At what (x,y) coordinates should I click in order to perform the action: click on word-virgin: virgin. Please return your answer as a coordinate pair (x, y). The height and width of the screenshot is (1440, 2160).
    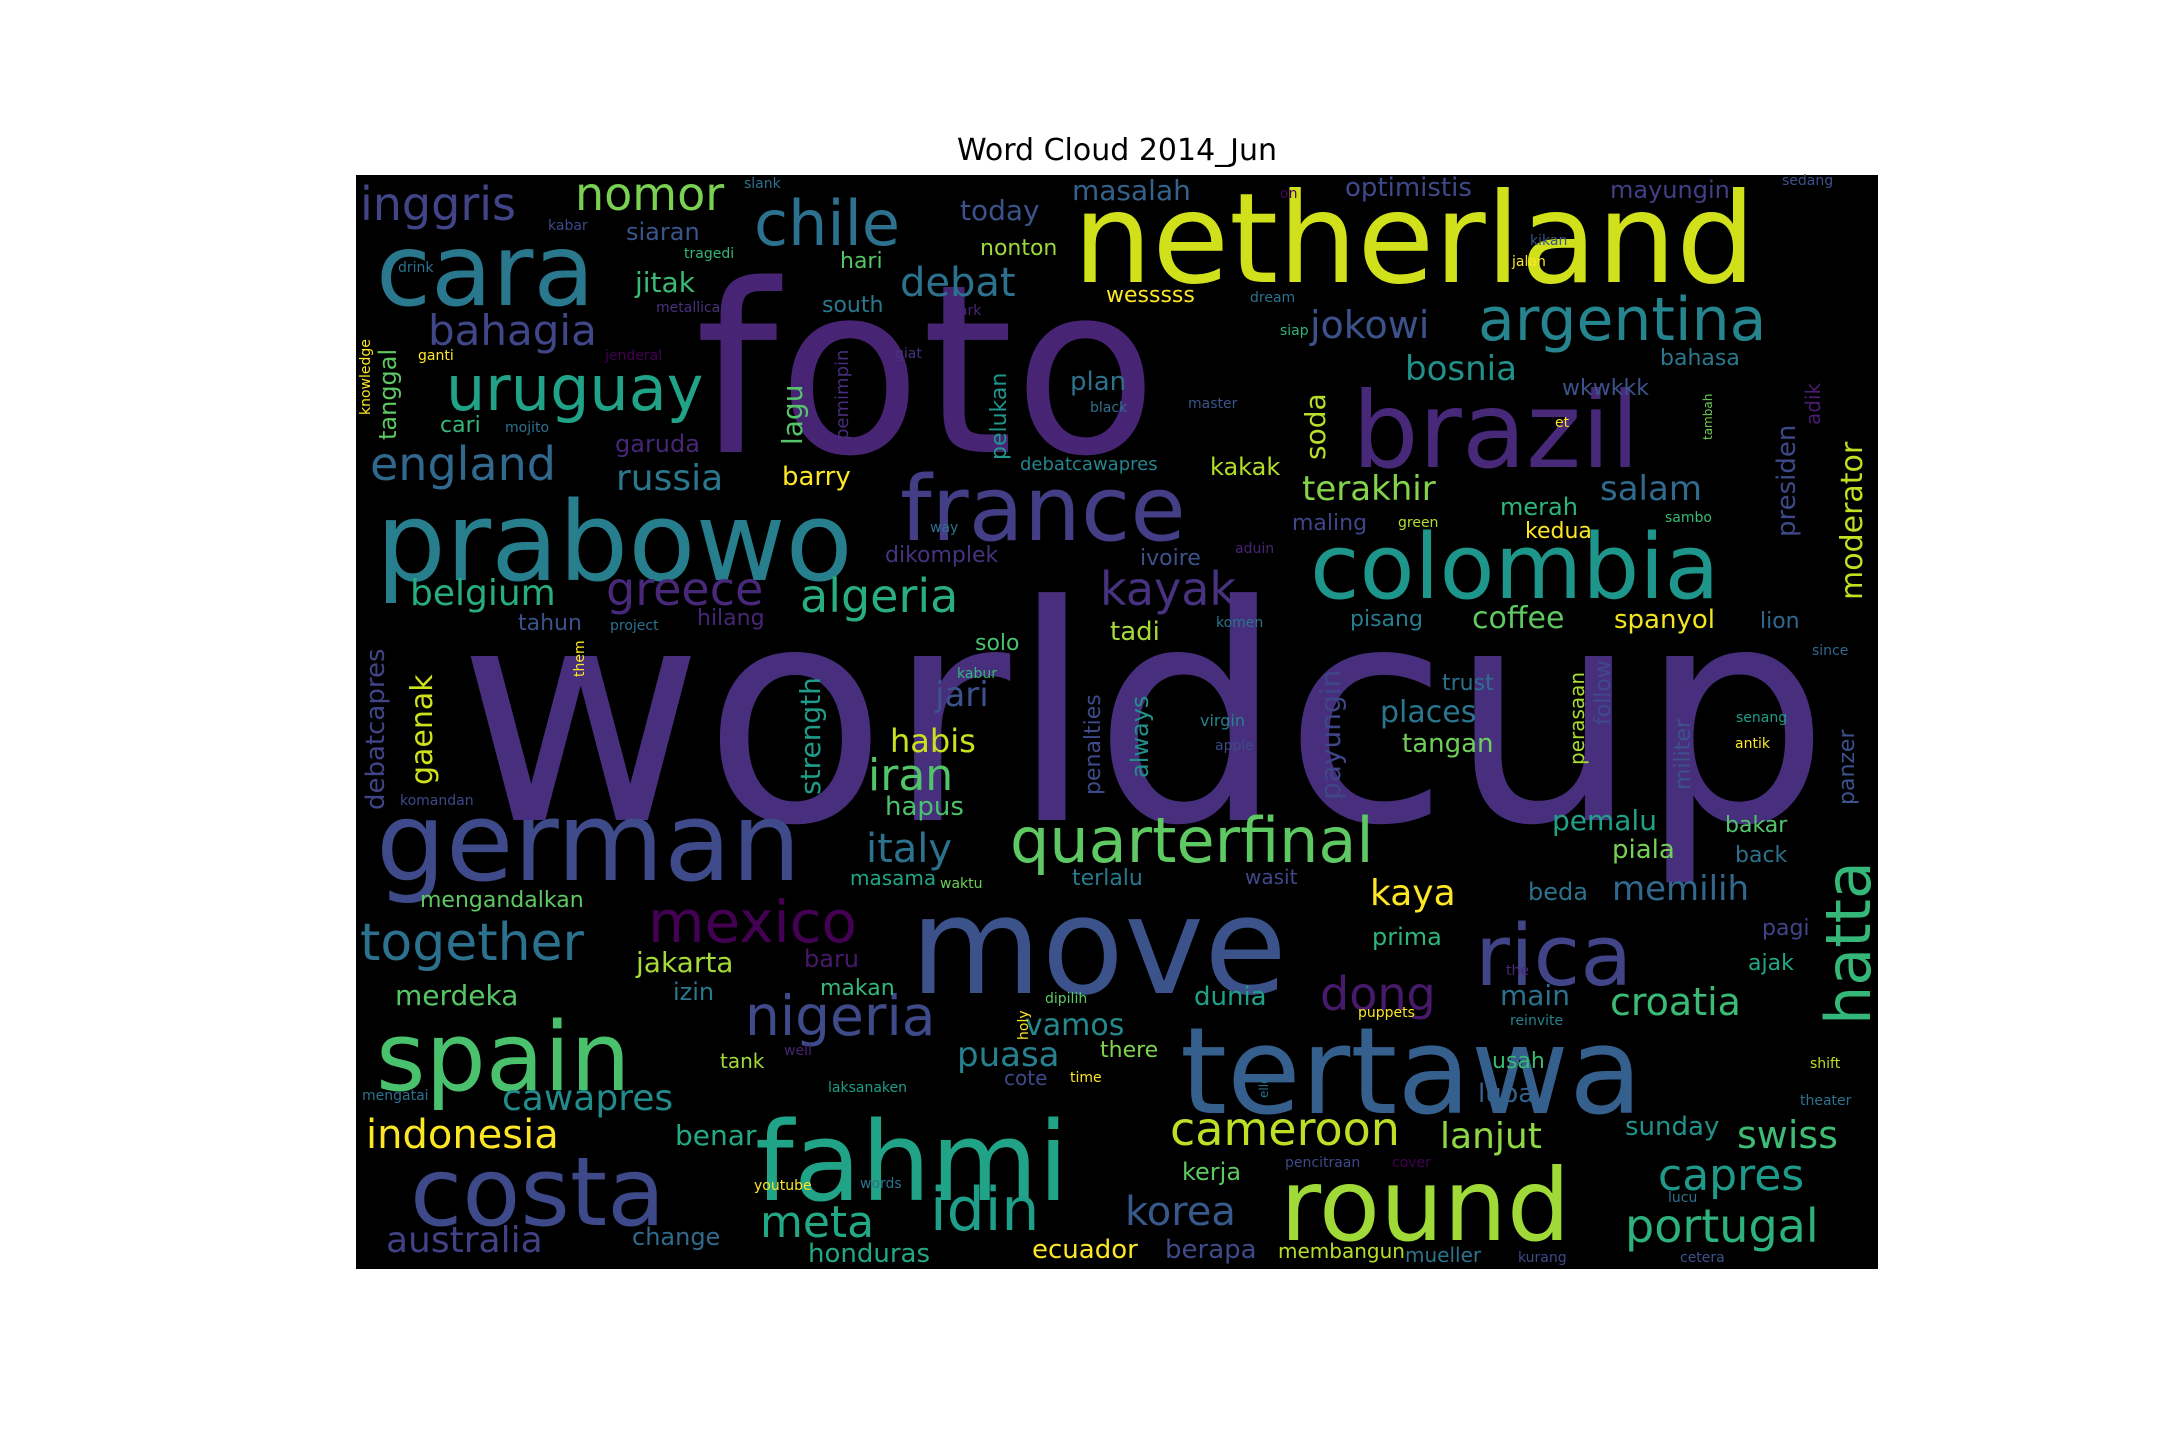
    Looking at the image, I should click on (1222, 720).